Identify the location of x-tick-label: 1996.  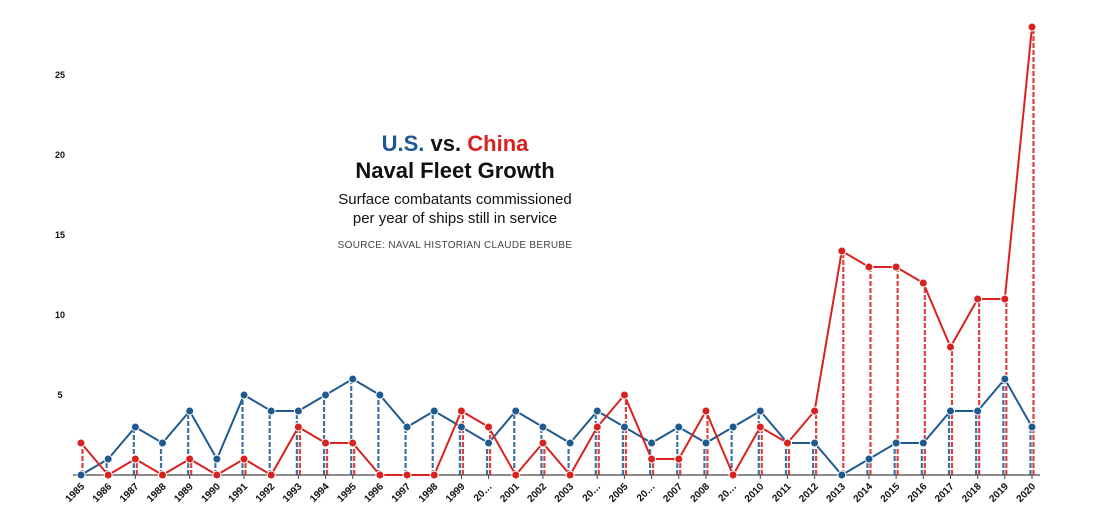
(374, 493).